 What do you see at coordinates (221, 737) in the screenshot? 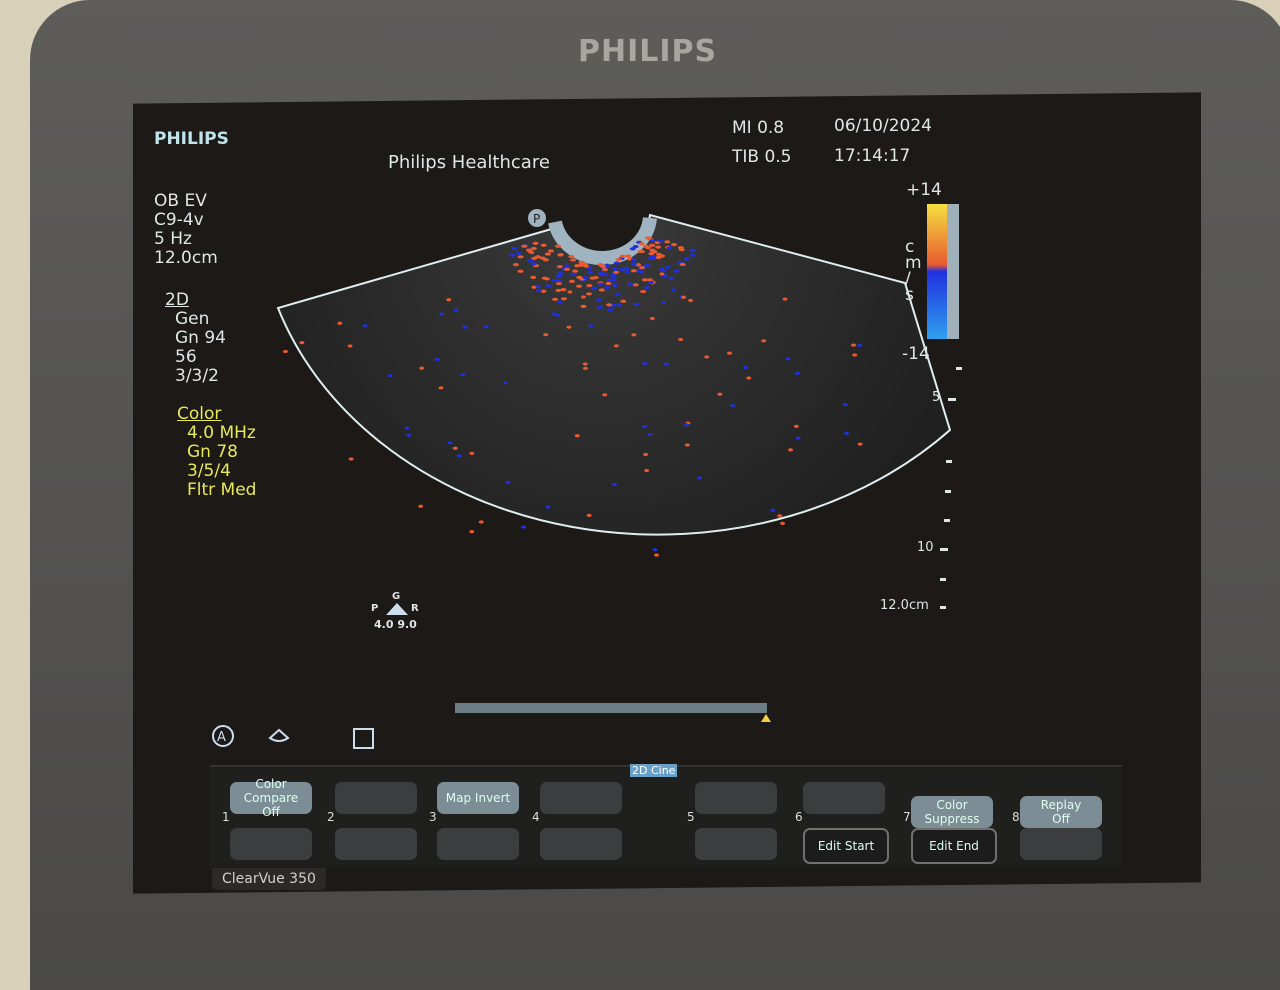
I see `svg-text: A` at bounding box center [221, 737].